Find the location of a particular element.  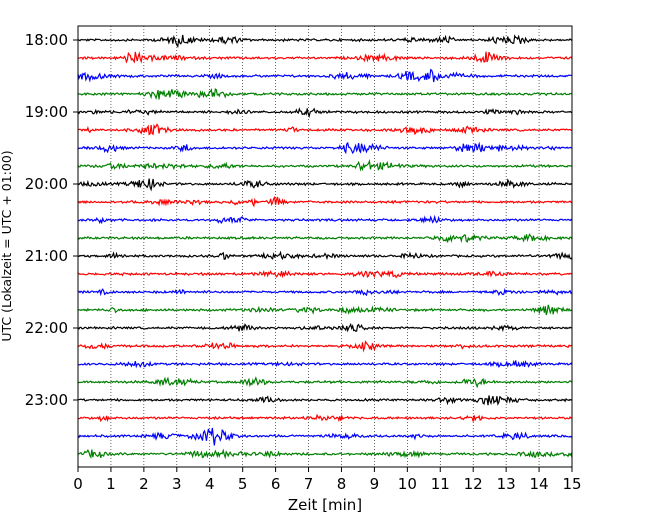

y-axis: 18:00 19:00 20:00 21:00 22:00 23:00 is located at coordinates (51, 220).